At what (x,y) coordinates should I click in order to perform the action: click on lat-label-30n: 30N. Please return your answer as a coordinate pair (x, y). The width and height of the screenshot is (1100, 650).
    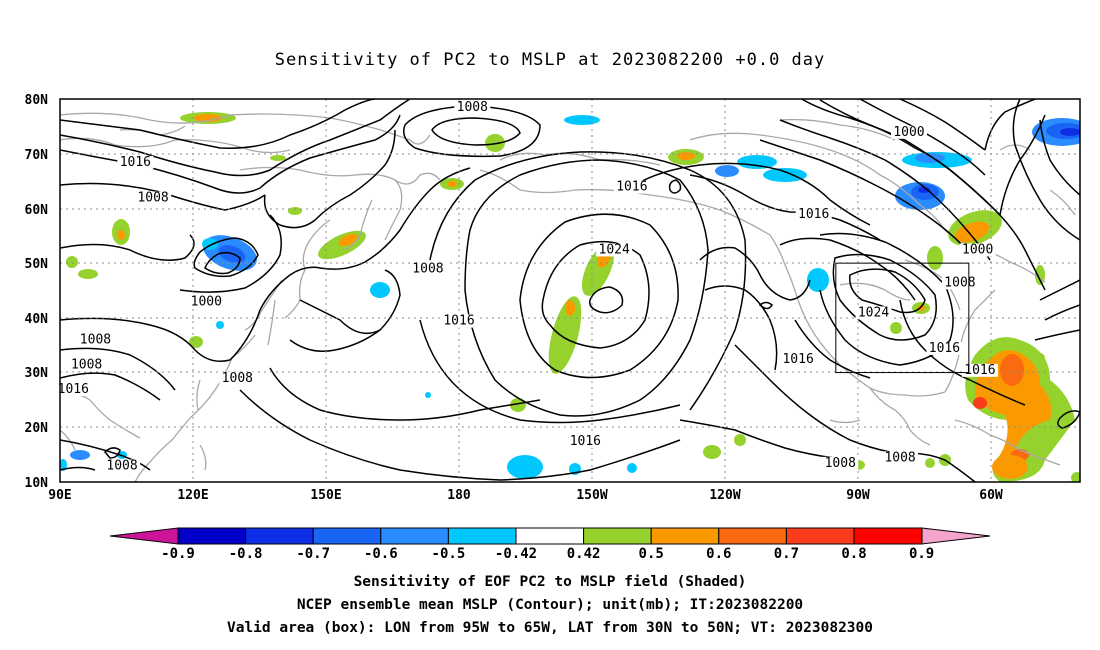
    Looking at the image, I should click on (37, 373).